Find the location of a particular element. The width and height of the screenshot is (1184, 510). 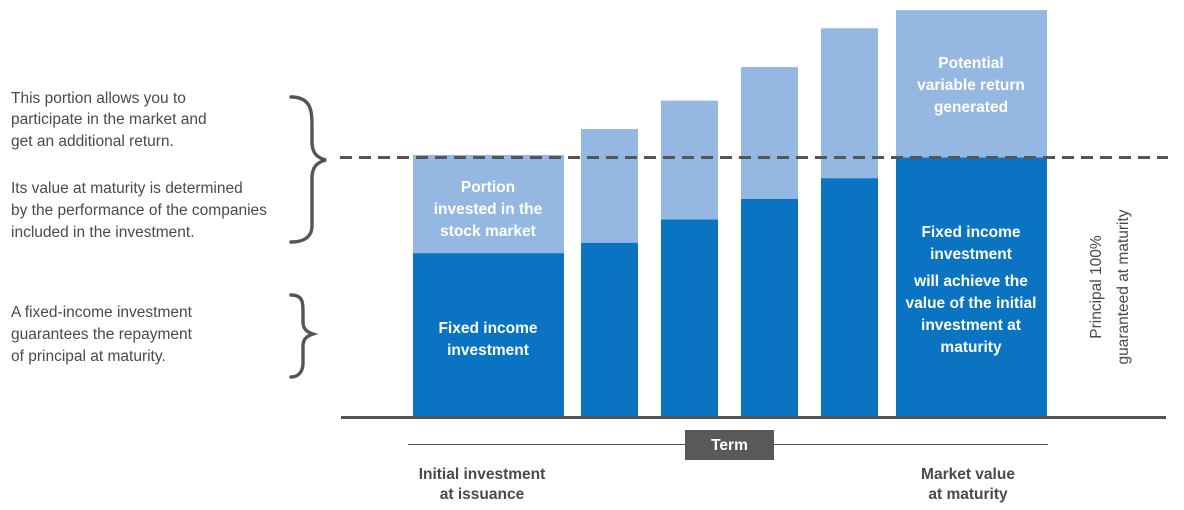

bar-6-fixed-segment is located at coordinates (971, 286).